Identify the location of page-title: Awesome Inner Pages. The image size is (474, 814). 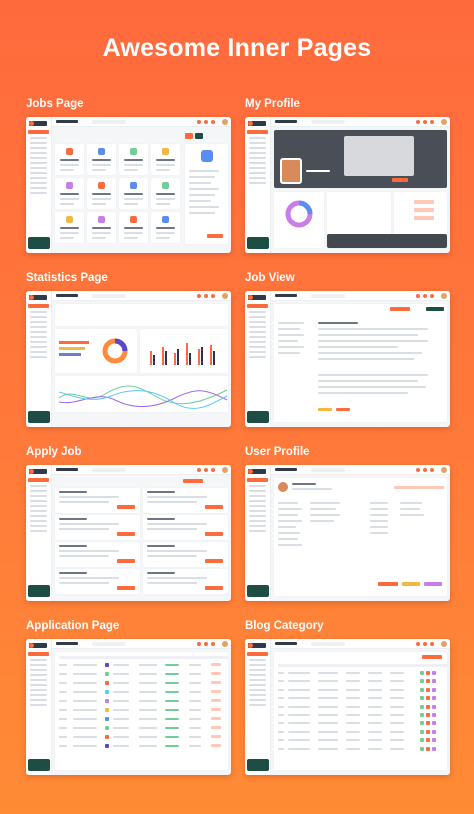
(237, 48).